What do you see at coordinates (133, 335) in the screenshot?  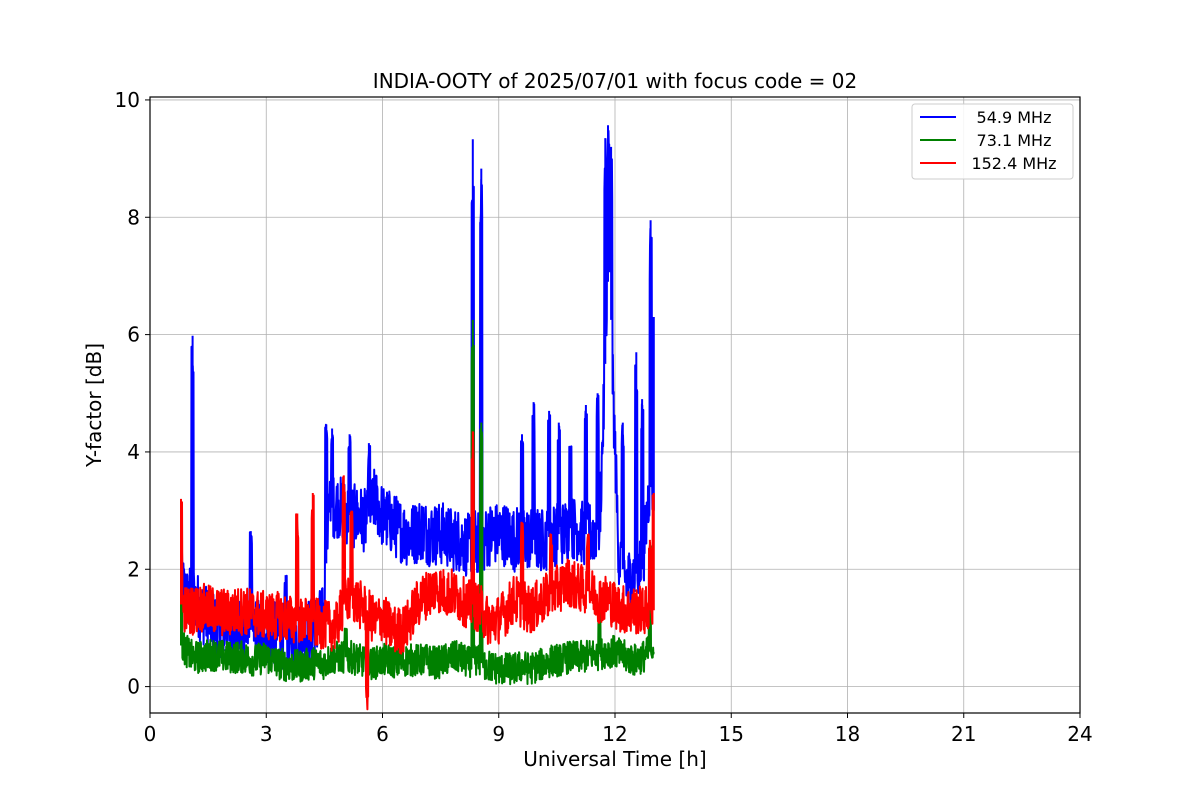 I see `y-tick-label-6: 6` at bounding box center [133, 335].